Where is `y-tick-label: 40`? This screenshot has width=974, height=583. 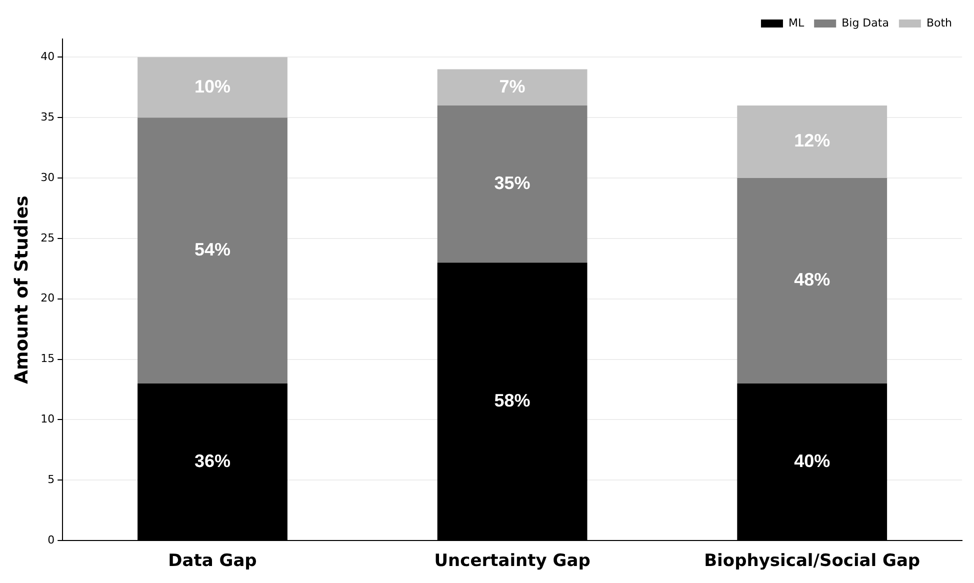 y-tick-label: 40 is located at coordinates (47, 56).